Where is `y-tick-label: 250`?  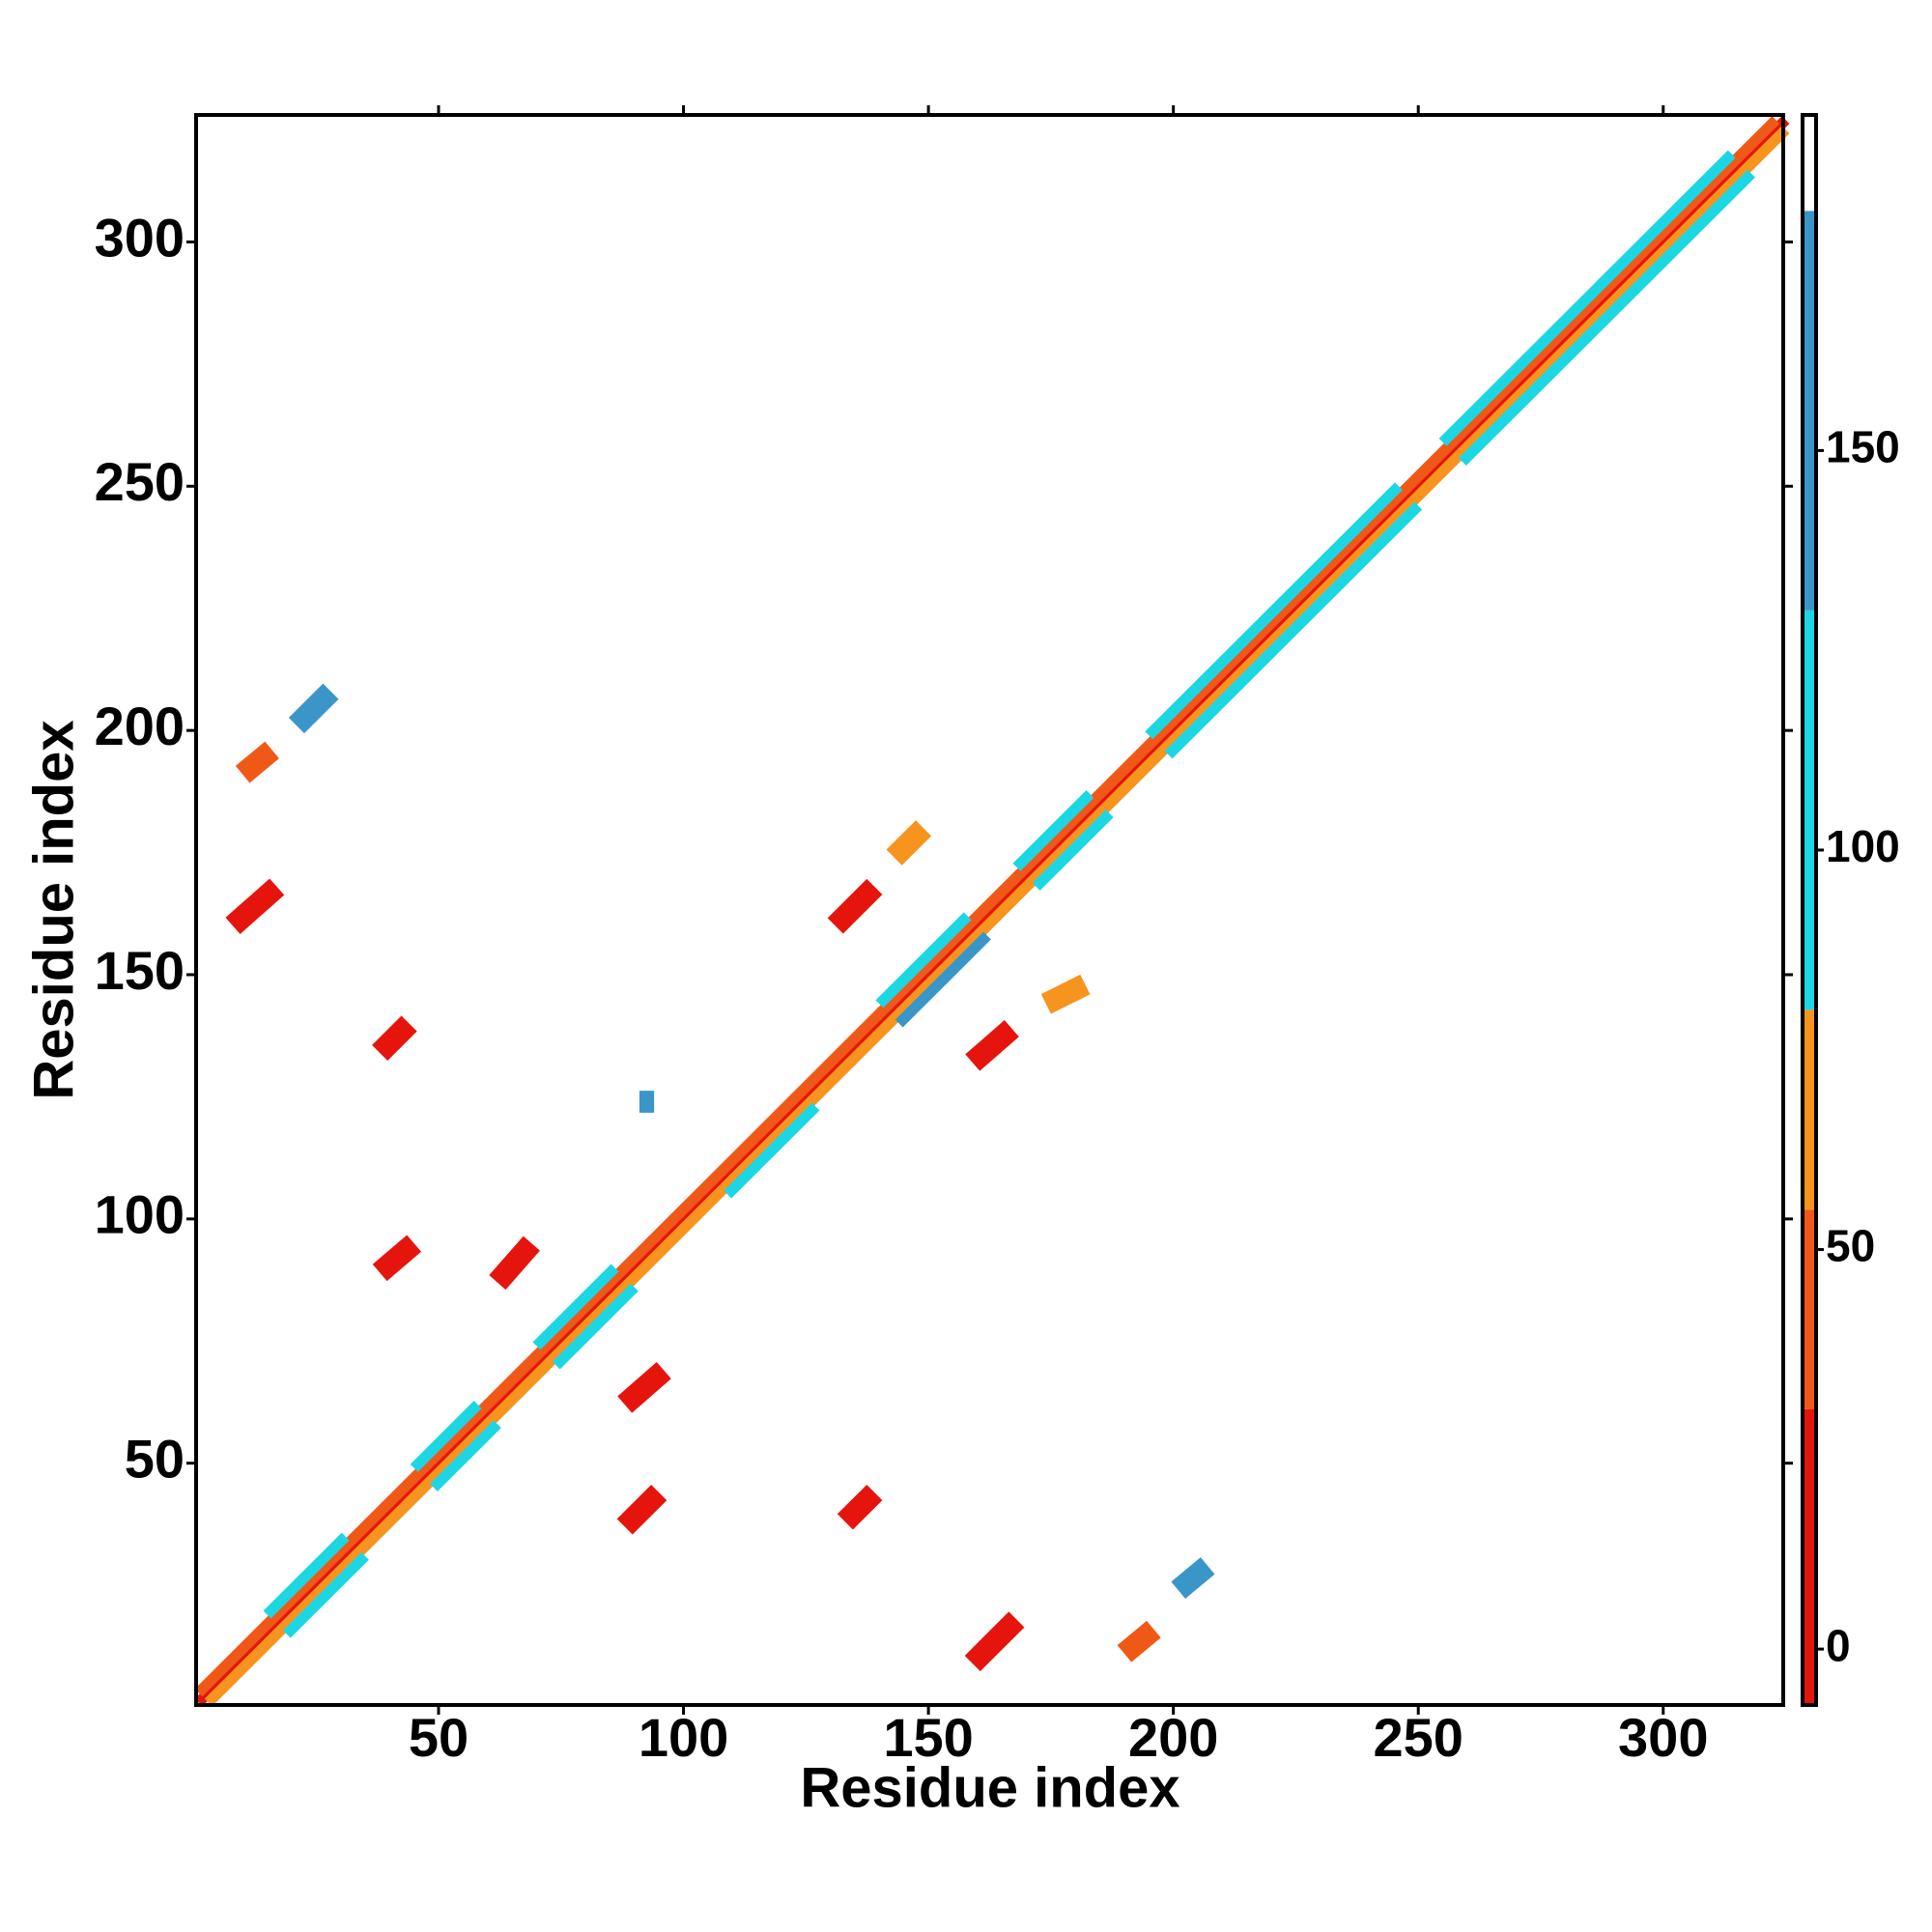
y-tick-label: 250 is located at coordinates (140, 481).